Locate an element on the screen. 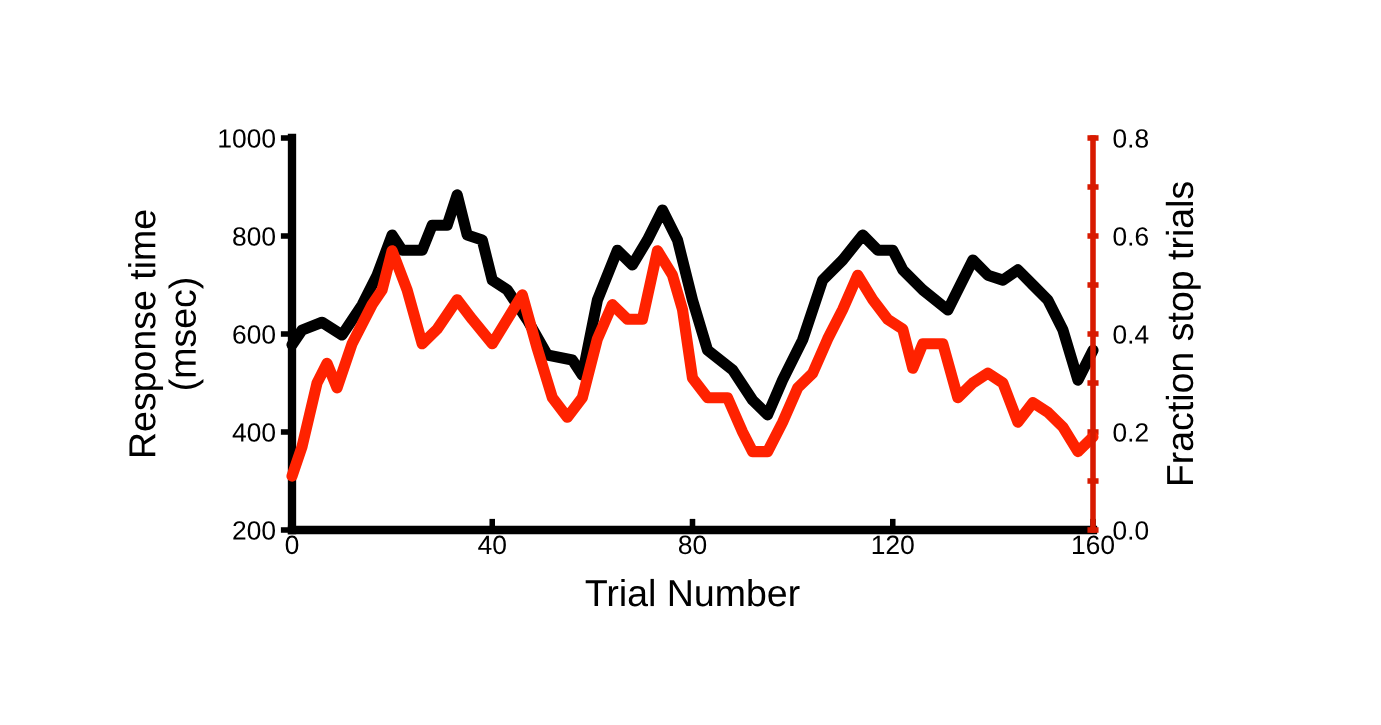  y-tick-label: 400 is located at coordinates (253, 432).